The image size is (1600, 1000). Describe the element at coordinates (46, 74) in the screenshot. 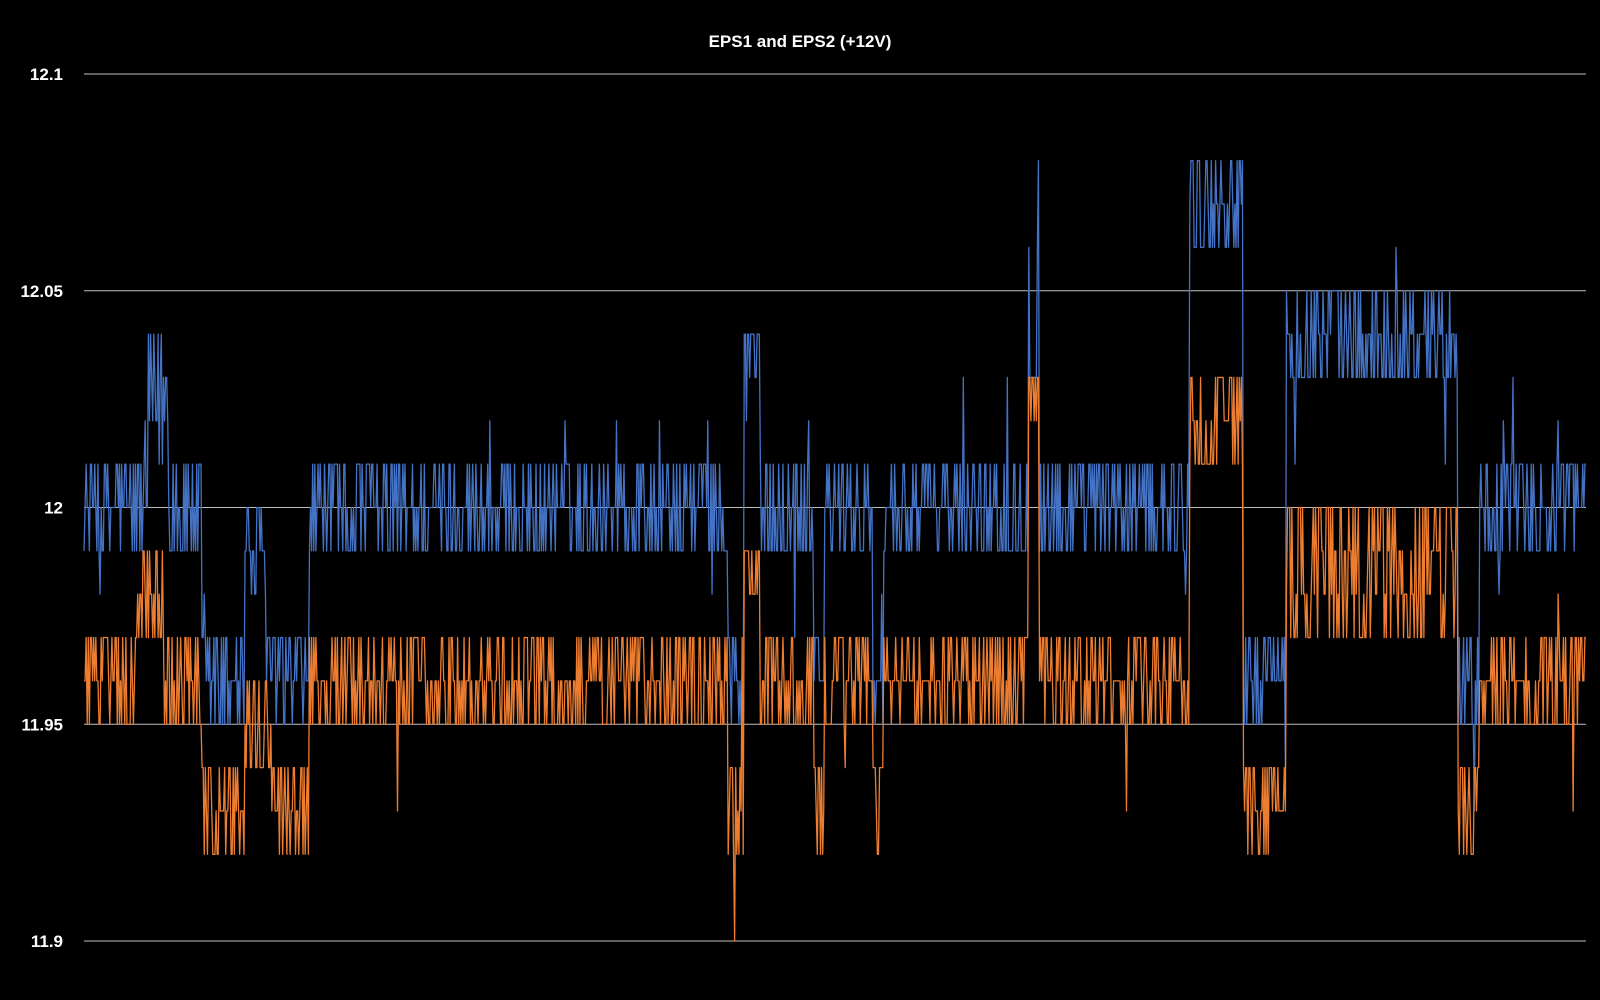

I see `y-tick-label: 12.1` at that location.